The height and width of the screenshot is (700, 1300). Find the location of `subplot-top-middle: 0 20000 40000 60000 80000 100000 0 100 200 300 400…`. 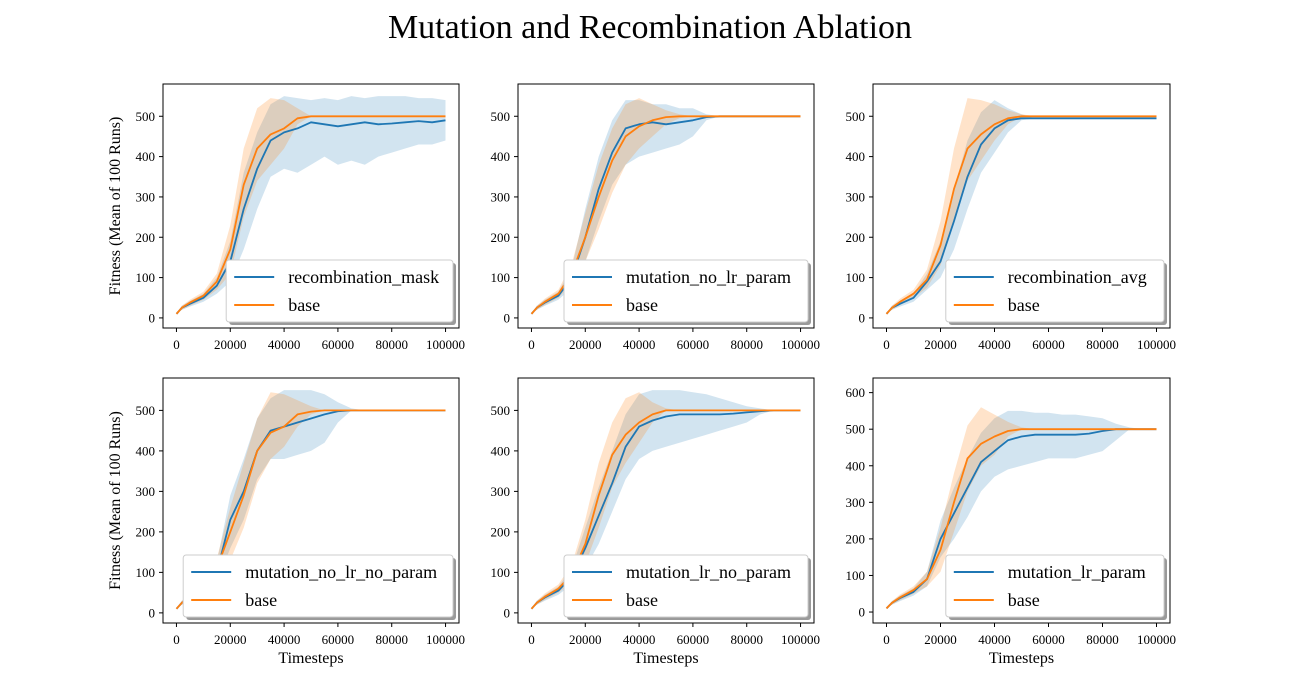

subplot-top-middle: 0 20000 40000 60000 80000 100000 0 100 200 300 400… is located at coordinates (655, 217).